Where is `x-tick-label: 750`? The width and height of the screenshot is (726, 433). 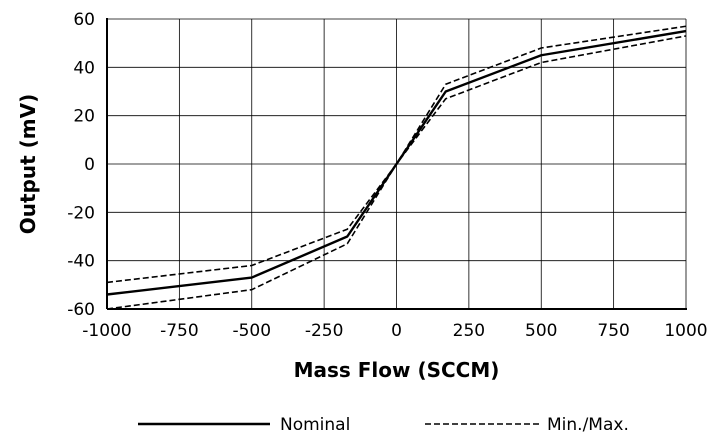 x-tick-label: 750 is located at coordinates (613, 331).